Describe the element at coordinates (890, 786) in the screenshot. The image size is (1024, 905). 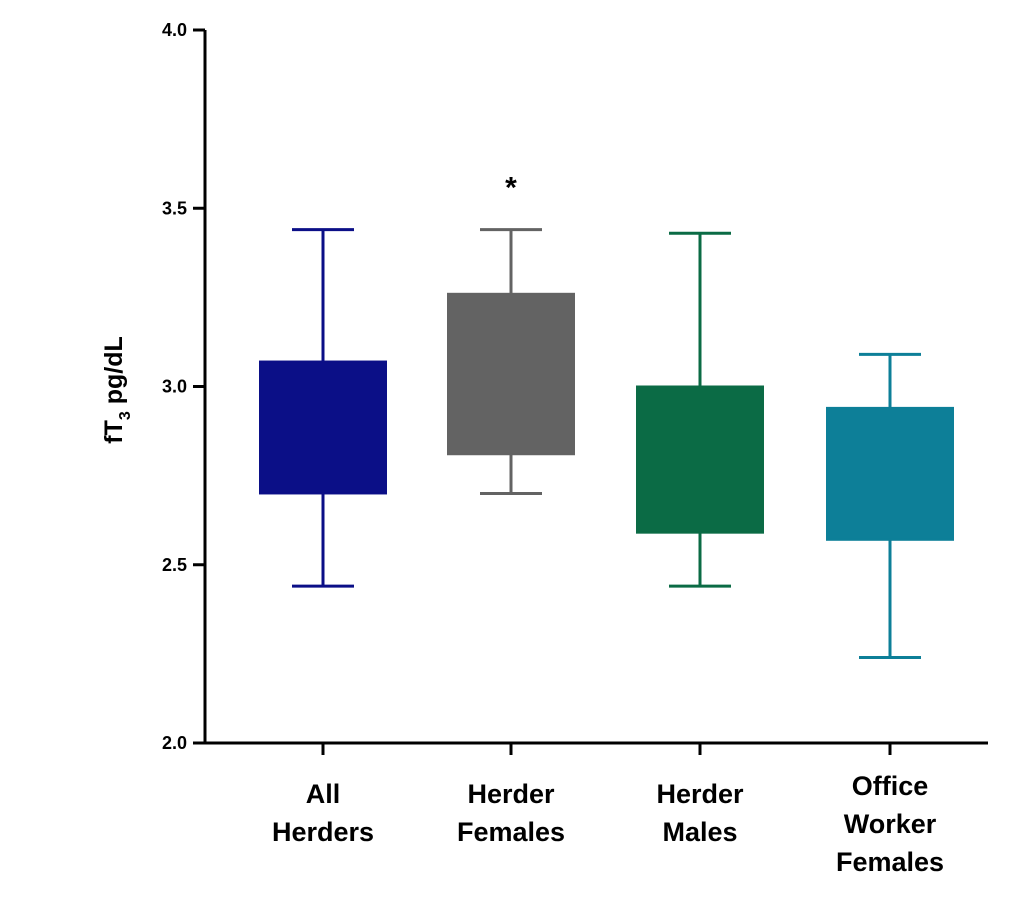
I see `category-label: Office` at that location.